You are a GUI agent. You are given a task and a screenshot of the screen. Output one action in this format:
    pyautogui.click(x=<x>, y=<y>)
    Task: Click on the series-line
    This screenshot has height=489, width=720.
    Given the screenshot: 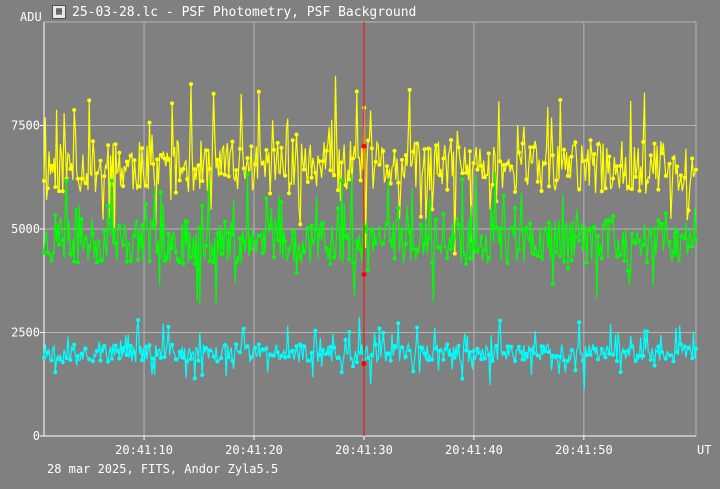 What is the action you would take?
    pyautogui.click(x=370, y=353)
    